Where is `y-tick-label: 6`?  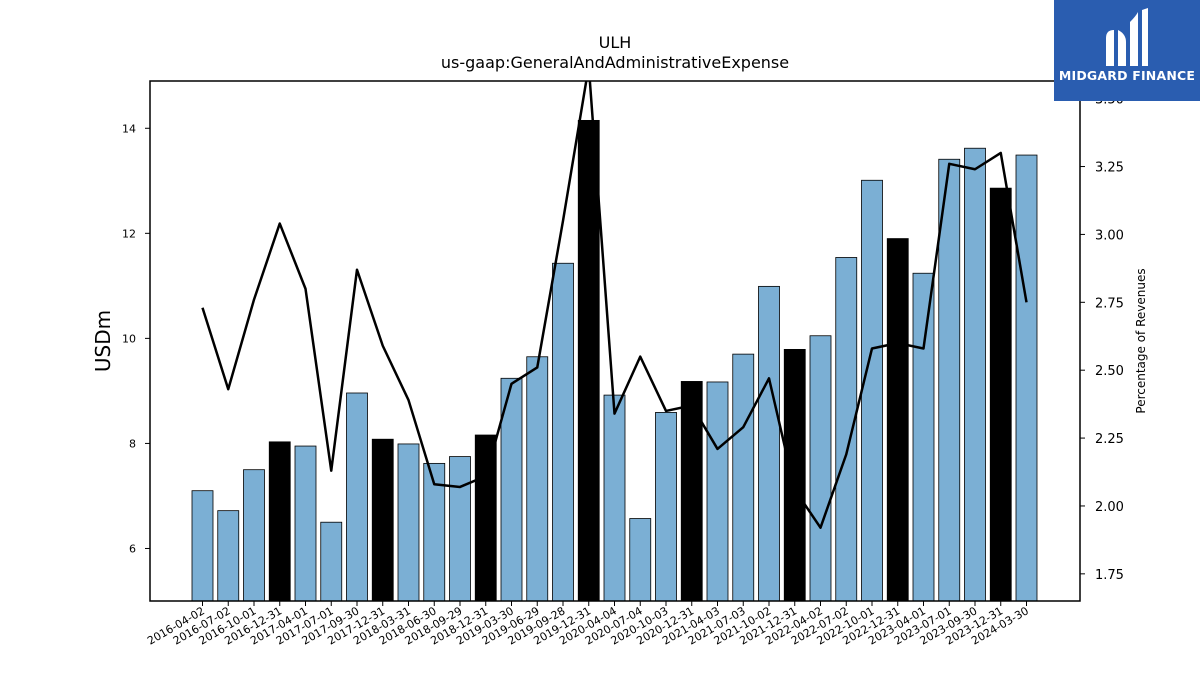 y-tick-label: 6 is located at coordinates (132, 548).